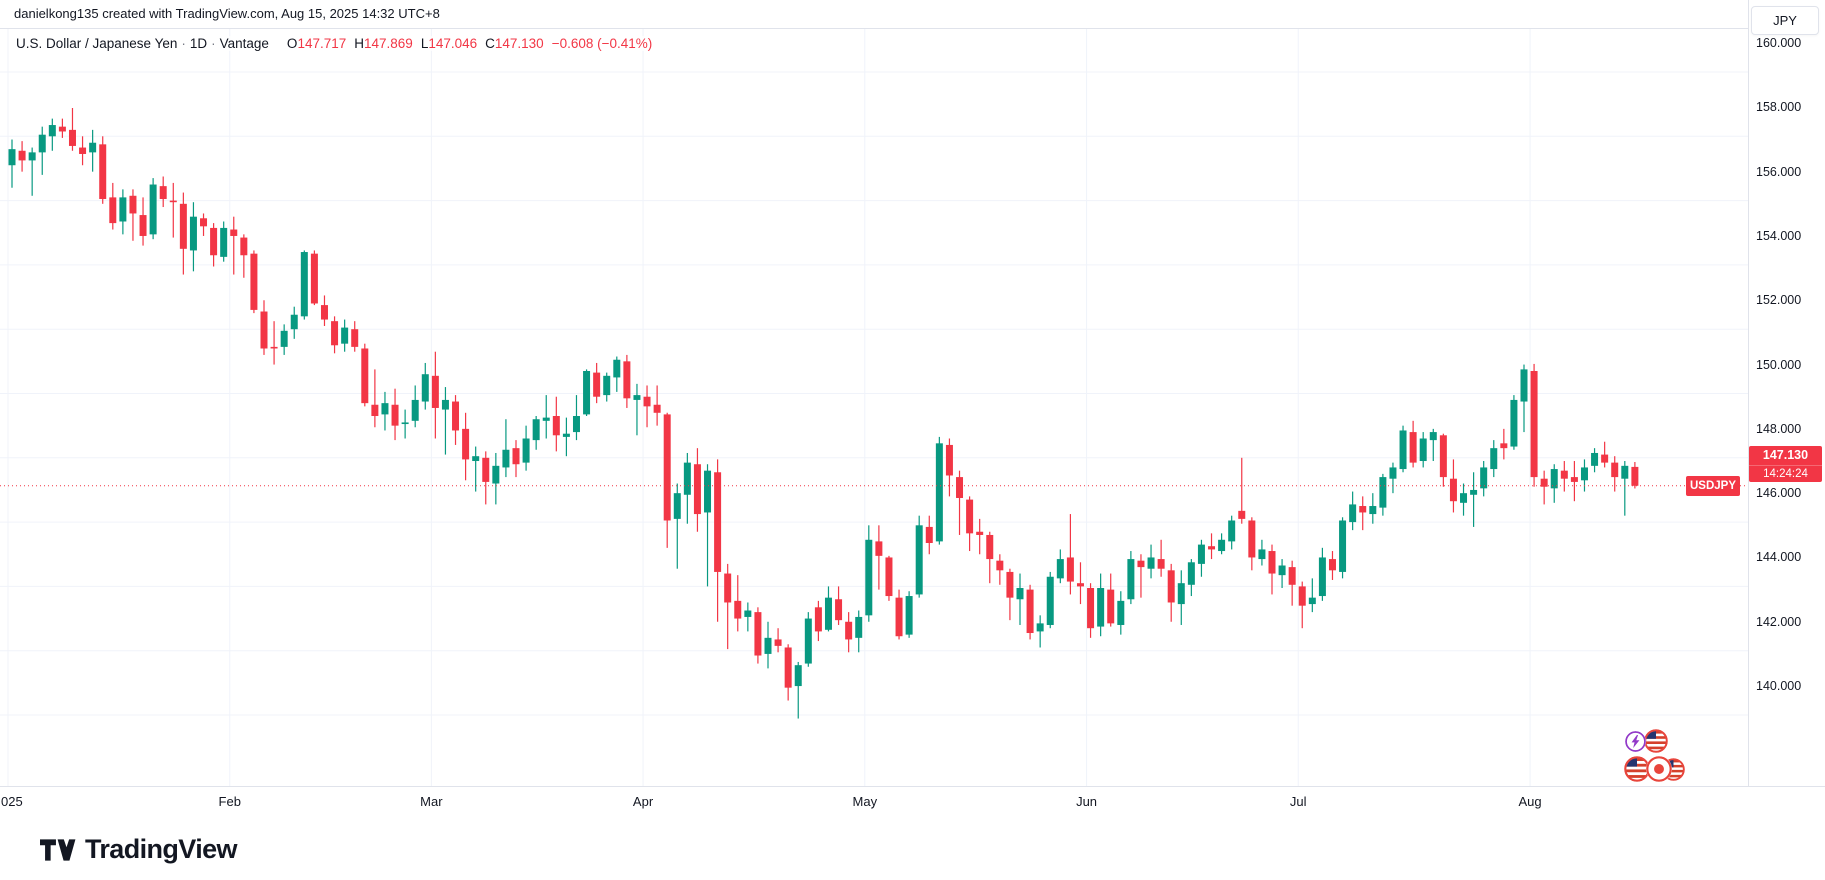 This screenshot has width=1825, height=880. What do you see at coordinates (1785, 454) in the screenshot?
I see `last-price-value: 147.130` at bounding box center [1785, 454].